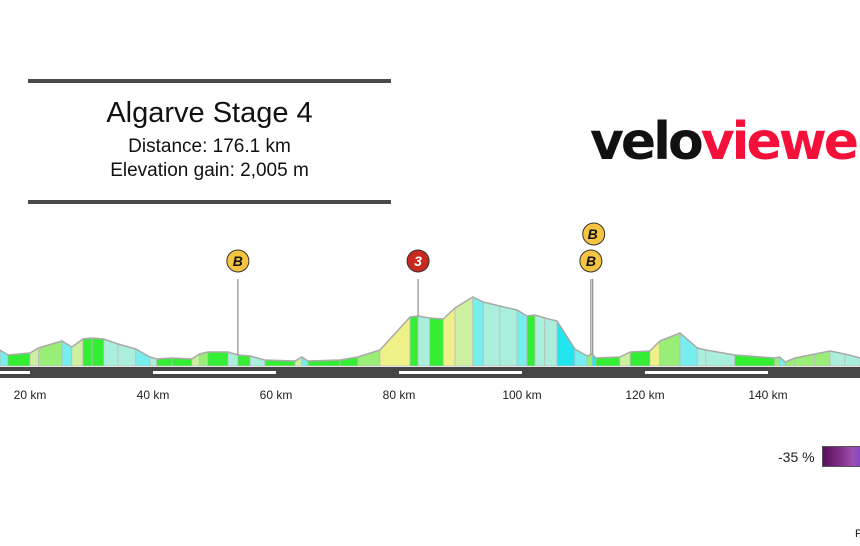  What do you see at coordinates (841, 456) in the screenshot?
I see `gradient-legend-bar` at bounding box center [841, 456].